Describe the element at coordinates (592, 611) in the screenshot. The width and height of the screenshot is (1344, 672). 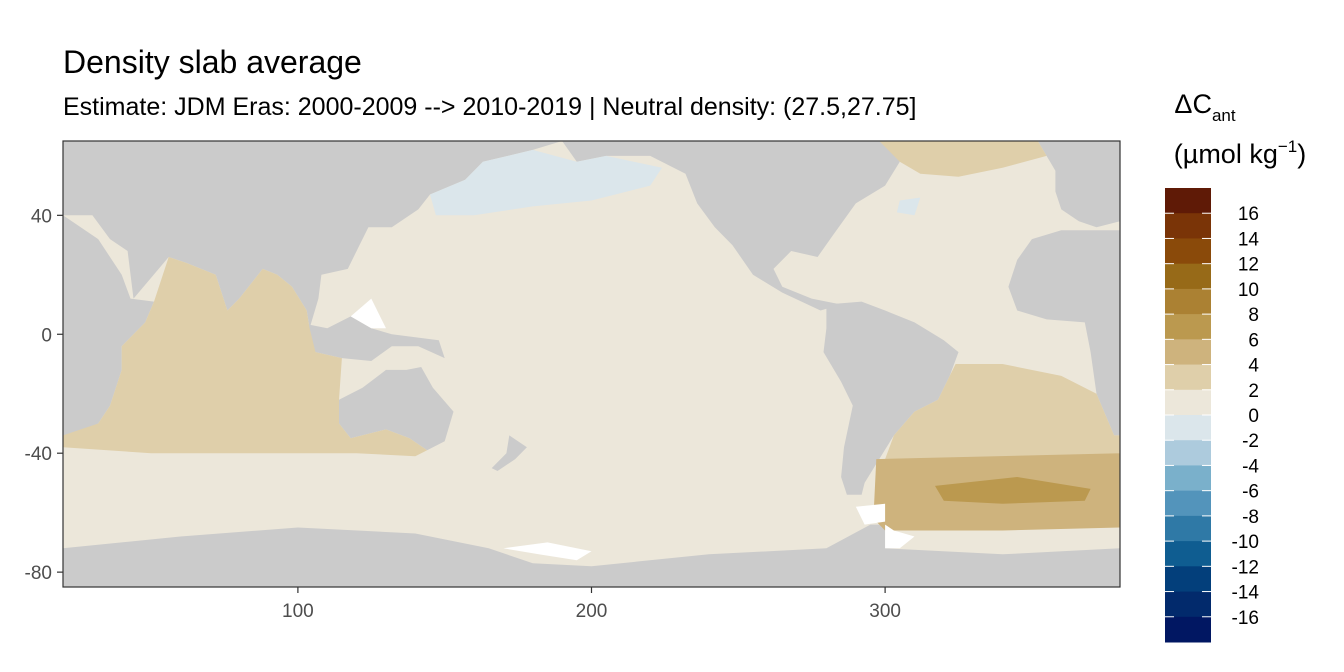
I see `x-tick-label: 200` at that location.